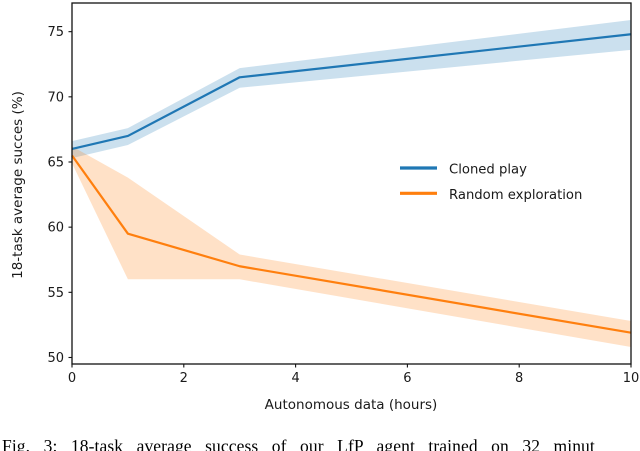 The image size is (640, 451). I want to click on y-axis-label: 18-task average succes (%), so click(18, 185).